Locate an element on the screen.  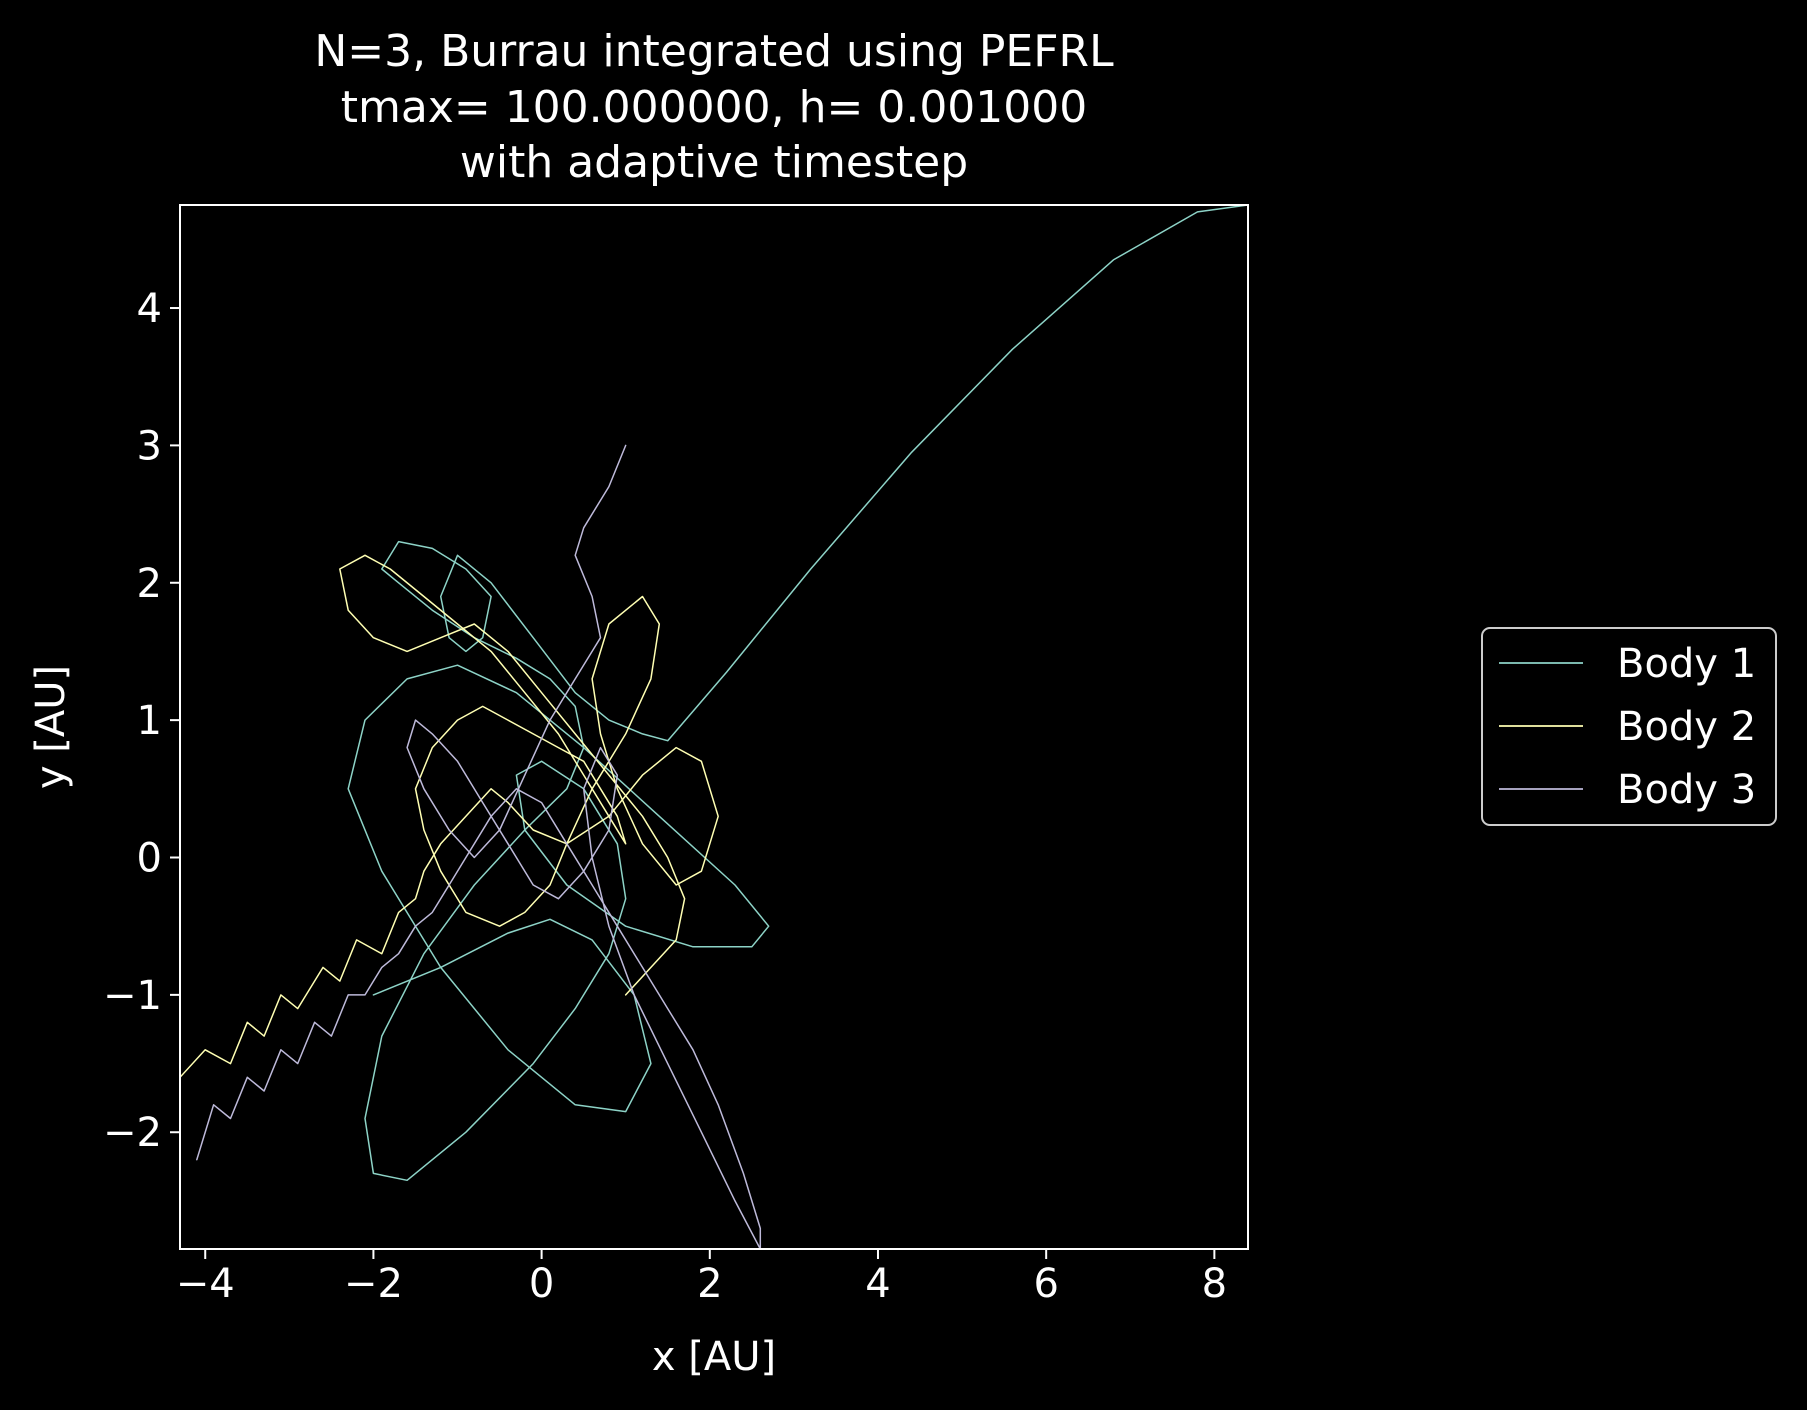
x-tick-label: 8 is located at coordinates (1214, 1284).